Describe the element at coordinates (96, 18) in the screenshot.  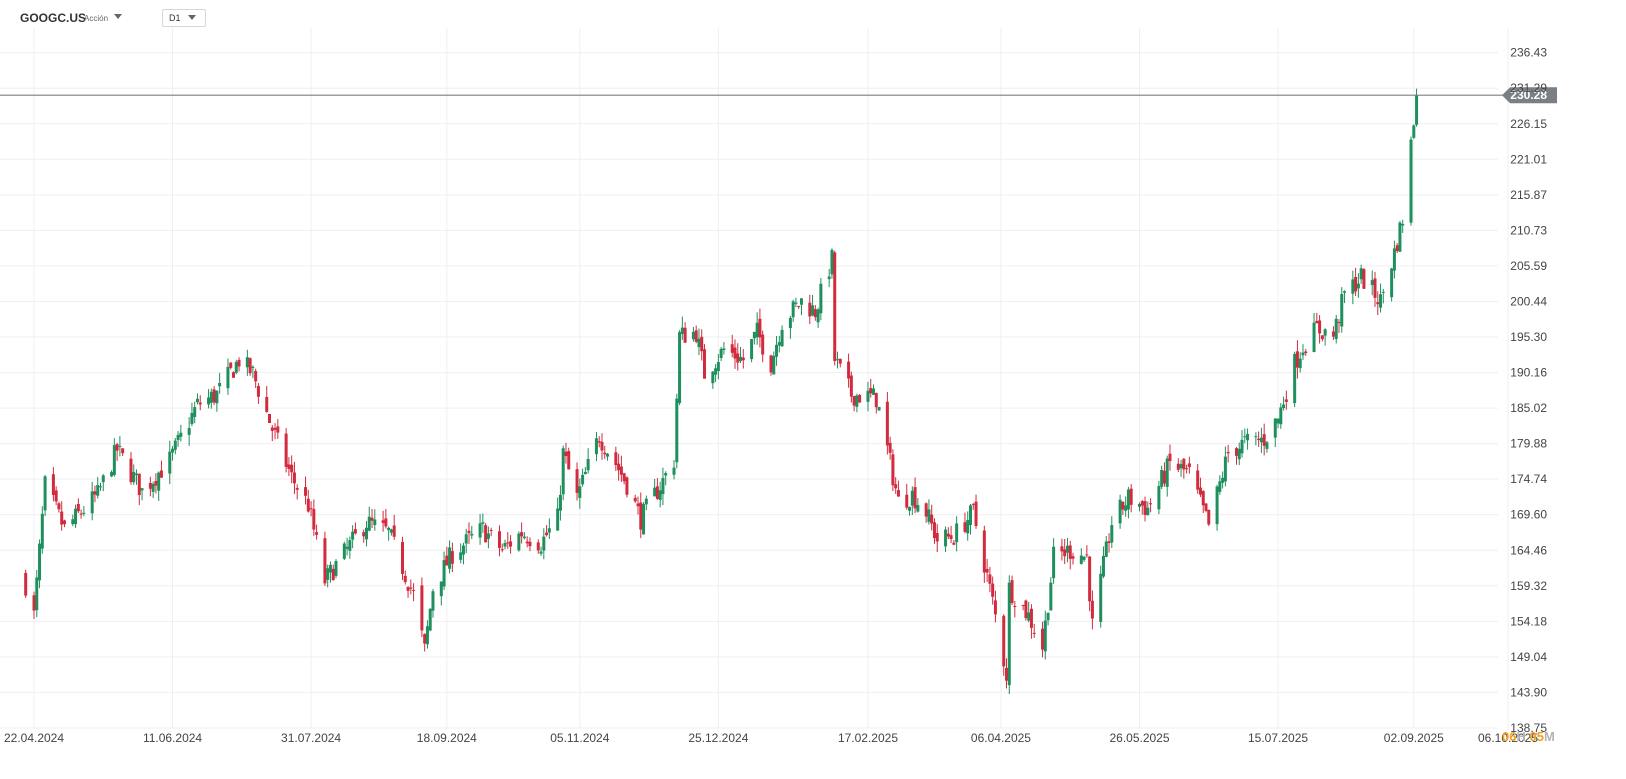
I see `symbol-type: Acción` at that location.